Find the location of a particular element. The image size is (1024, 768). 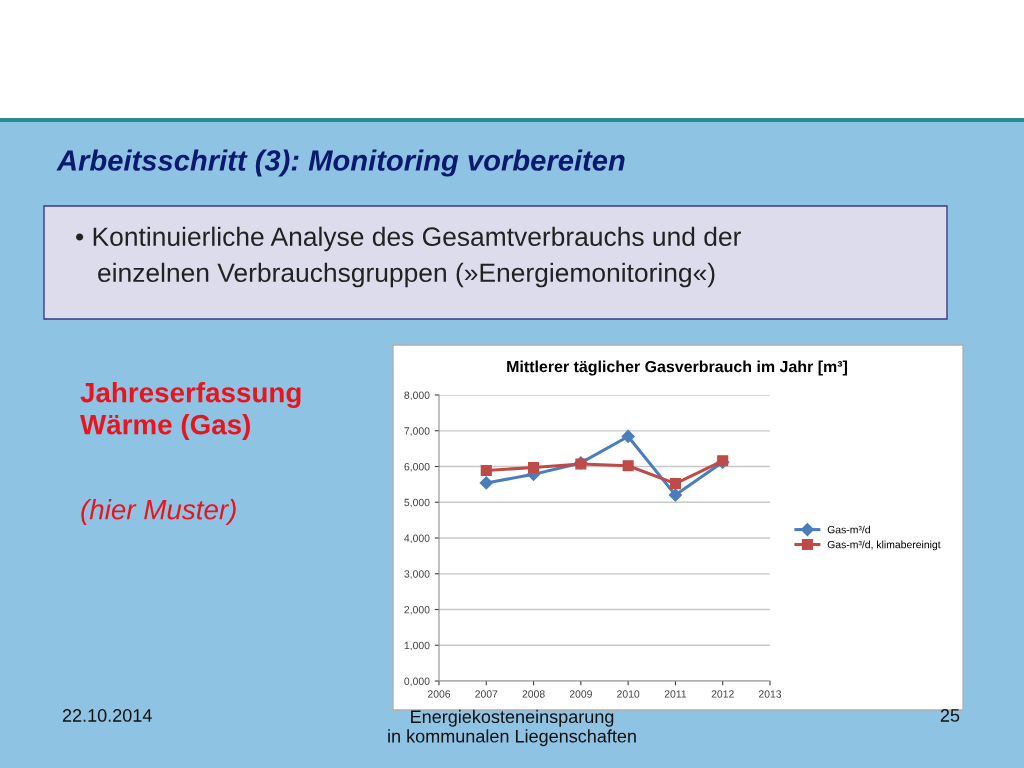

legend-label: Gas-m³/d is located at coordinates (848, 529).